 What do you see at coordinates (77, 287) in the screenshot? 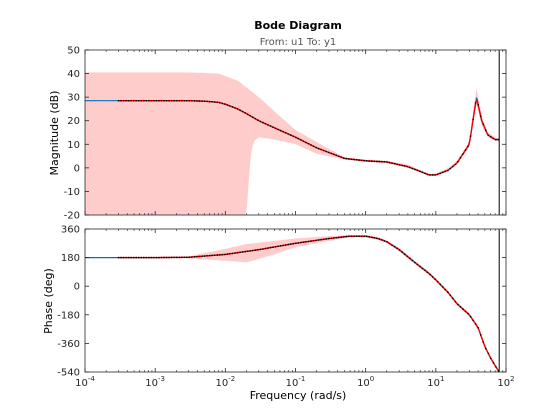
I see `y-tick-label: 0` at bounding box center [77, 287].